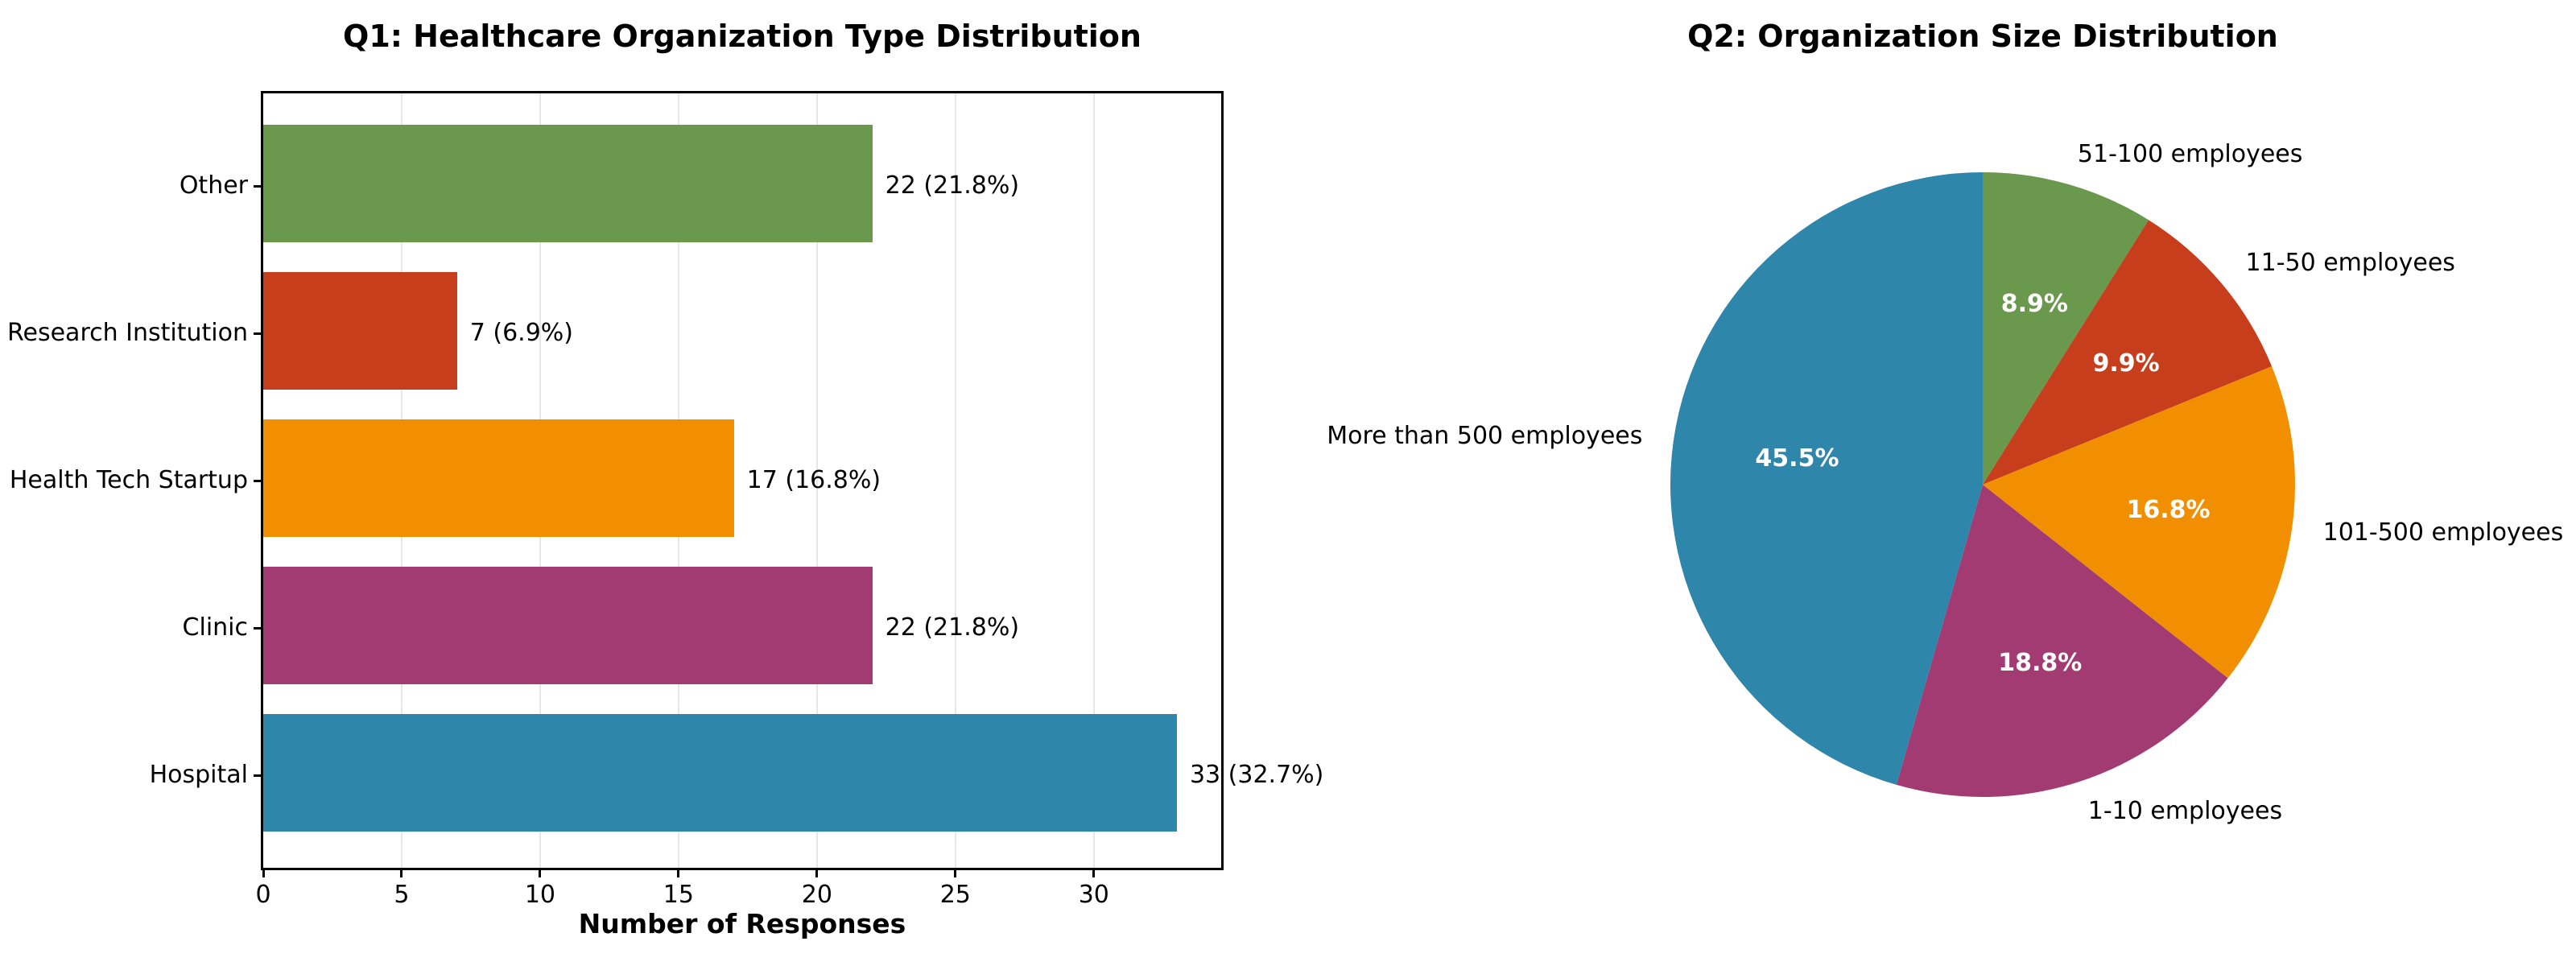  I want to click on bar-hospital, so click(720, 773).